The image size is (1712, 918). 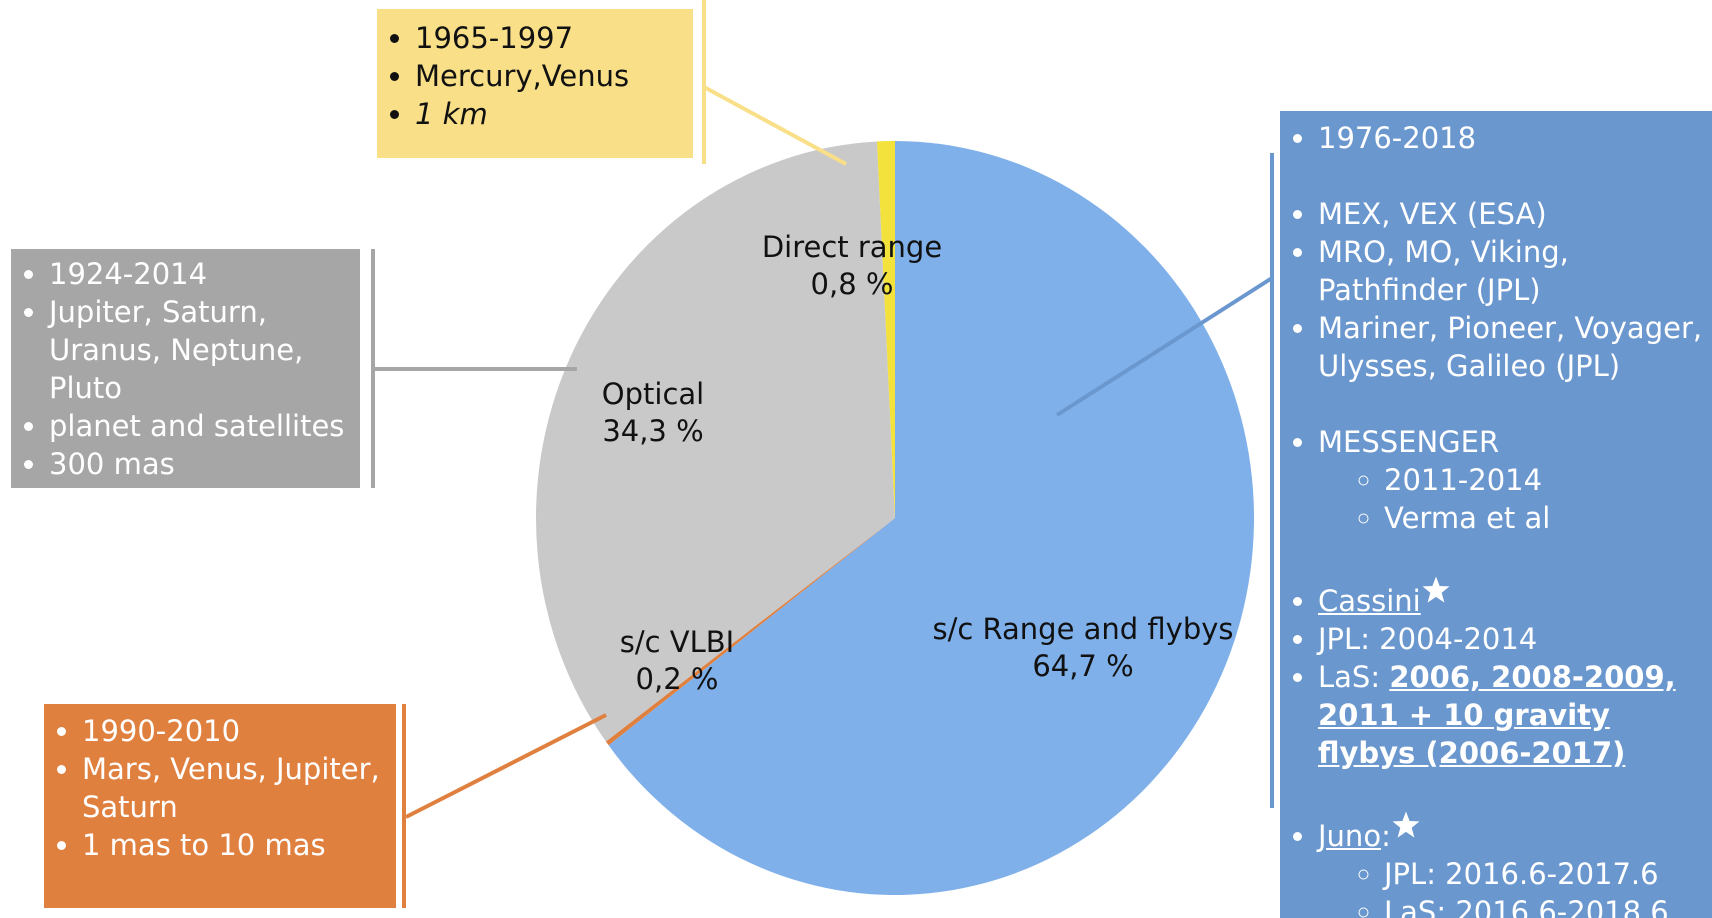 I want to click on sub-bullet: LaS: 2016.6-2018.6, so click(x=1544, y=905).